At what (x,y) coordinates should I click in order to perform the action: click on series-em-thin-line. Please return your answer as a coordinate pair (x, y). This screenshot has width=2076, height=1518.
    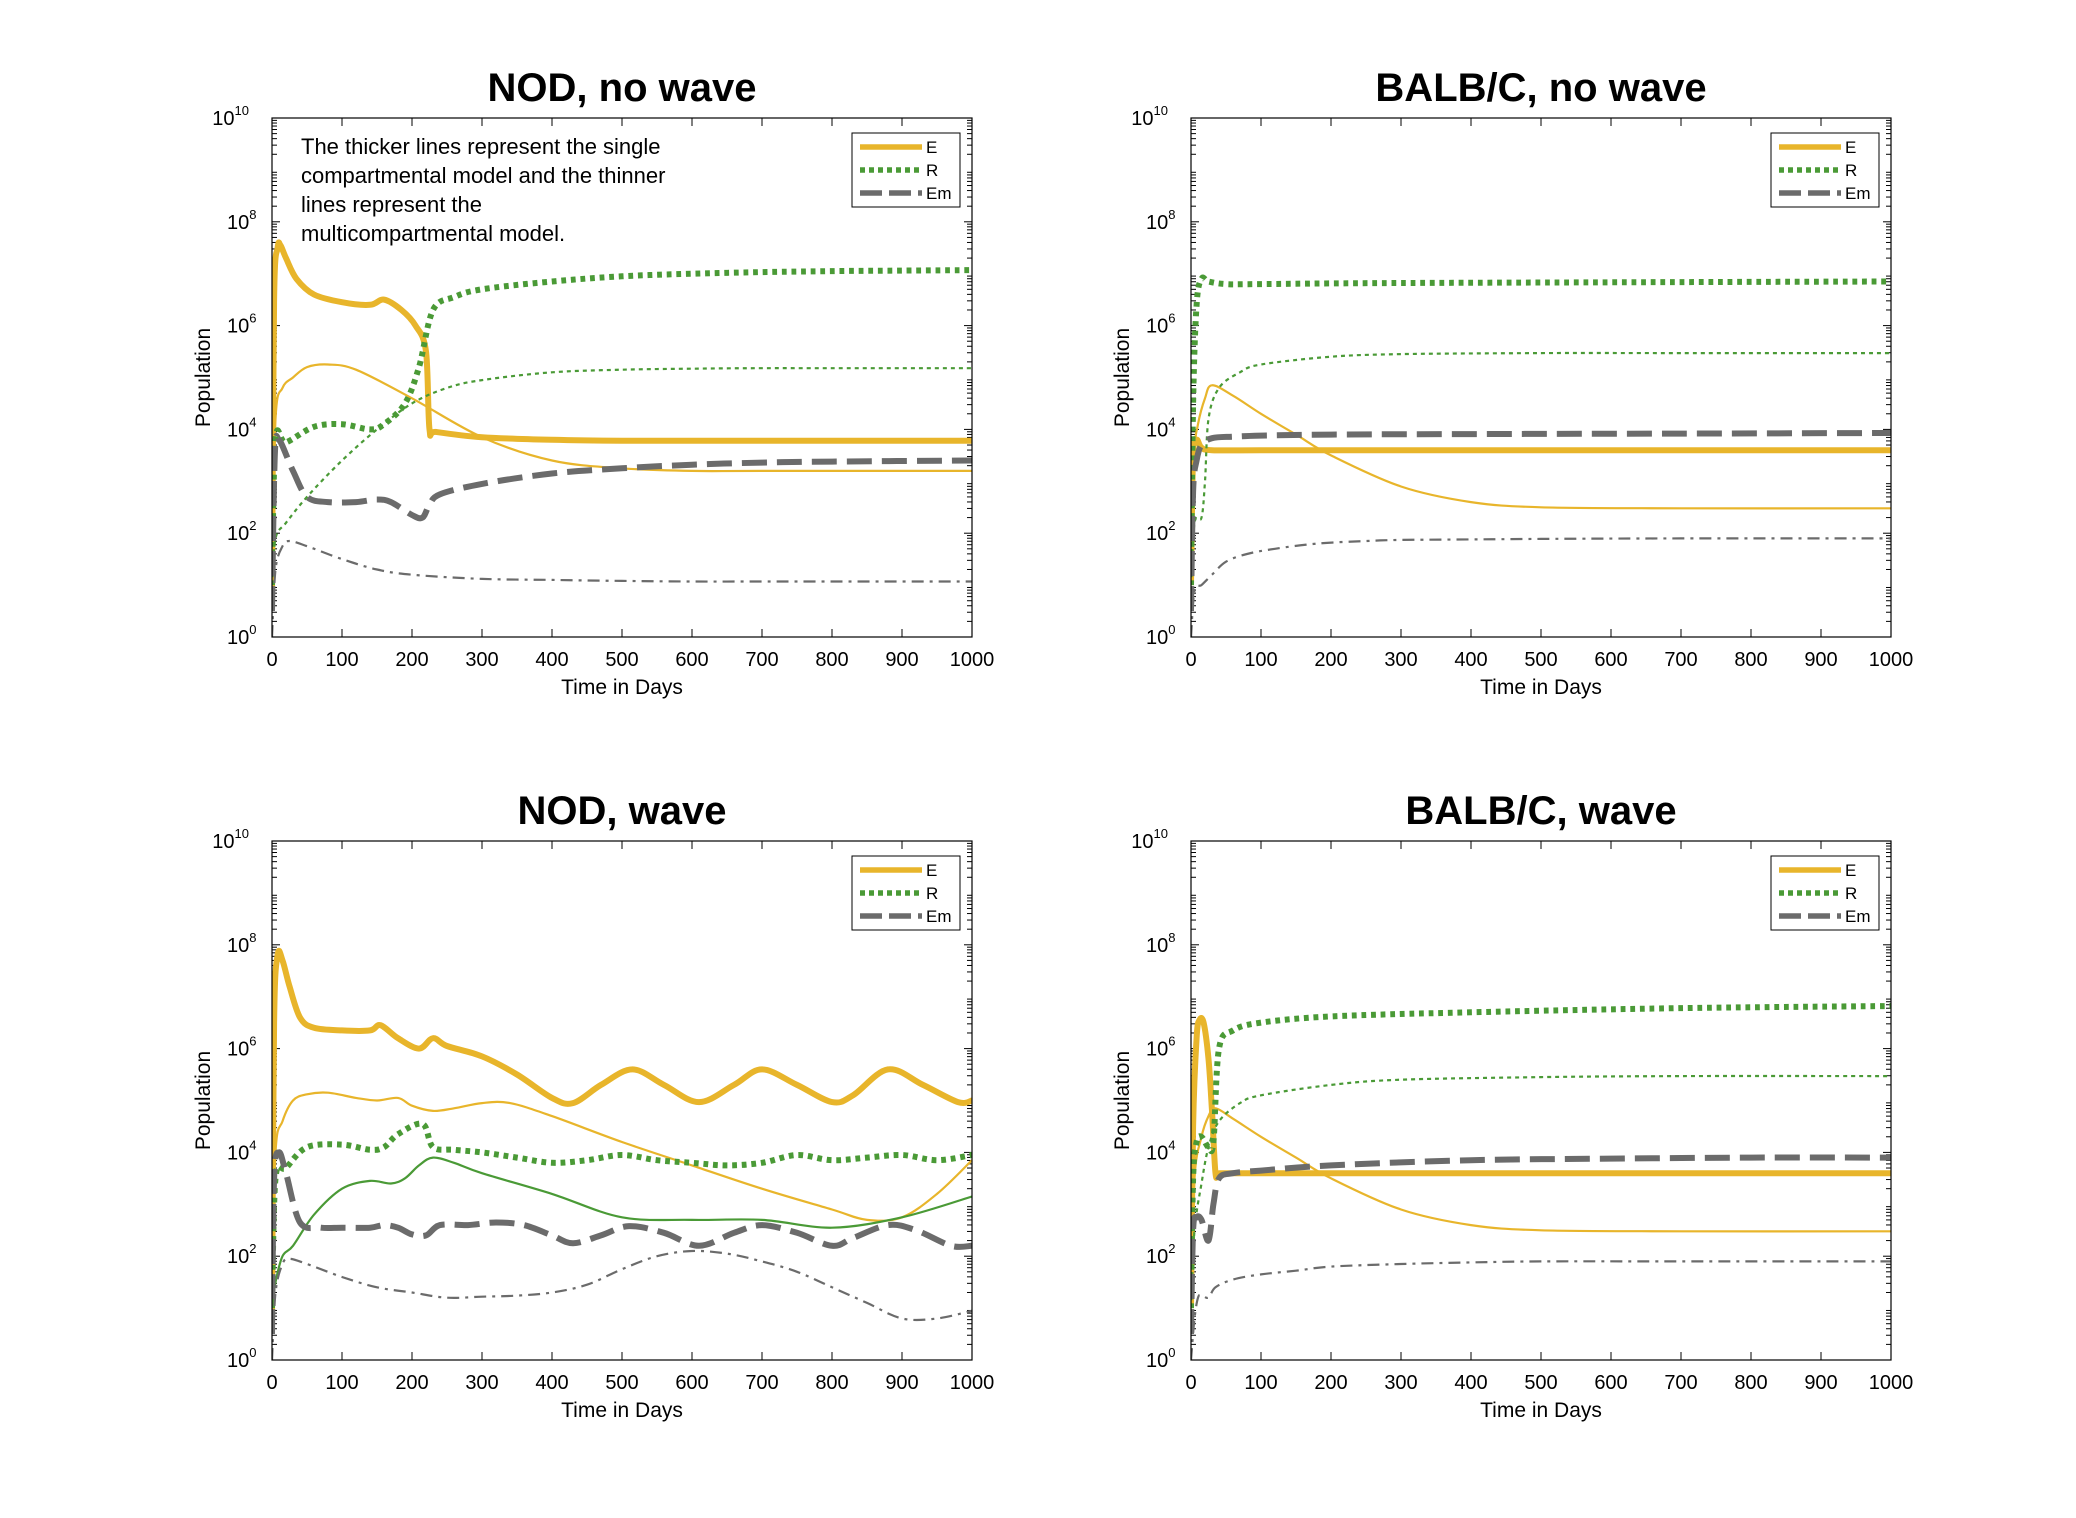
    Looking at the image, I should click on (1541, 587).